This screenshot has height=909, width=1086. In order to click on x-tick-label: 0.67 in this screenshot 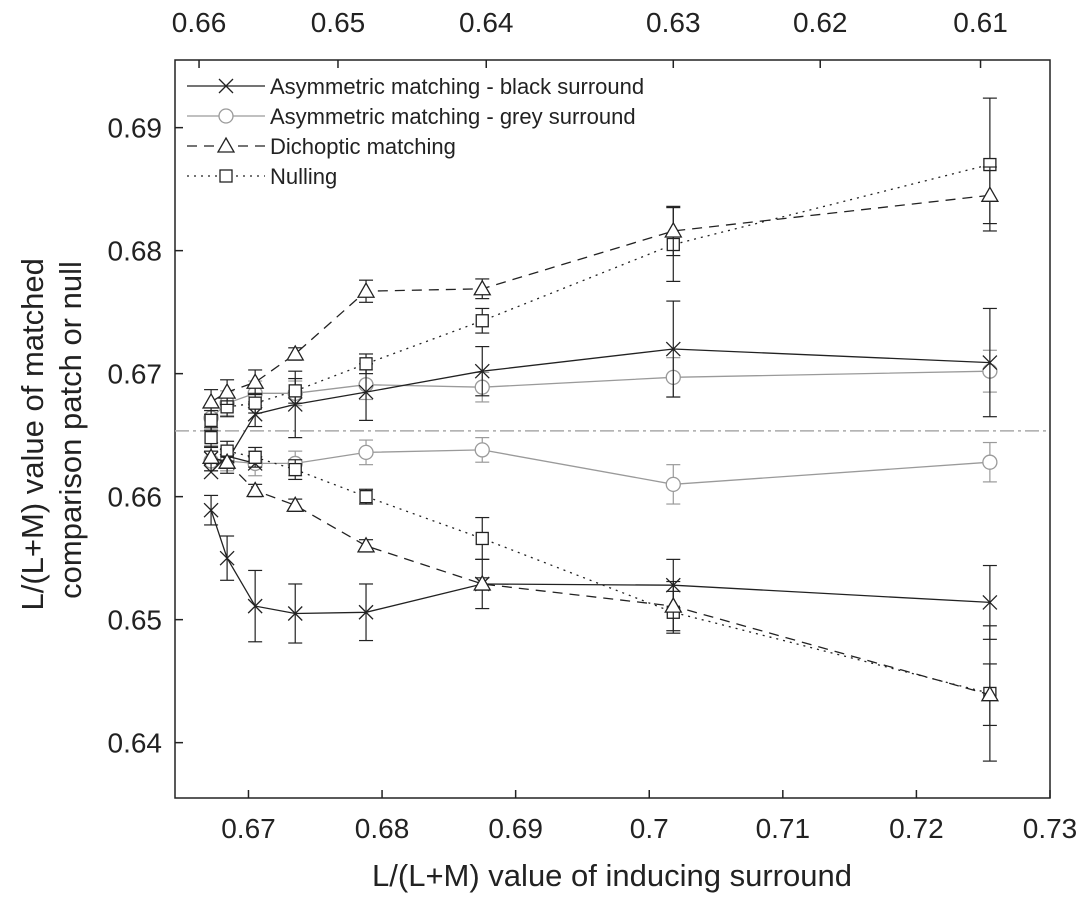, I will do `click(248, 828)`.